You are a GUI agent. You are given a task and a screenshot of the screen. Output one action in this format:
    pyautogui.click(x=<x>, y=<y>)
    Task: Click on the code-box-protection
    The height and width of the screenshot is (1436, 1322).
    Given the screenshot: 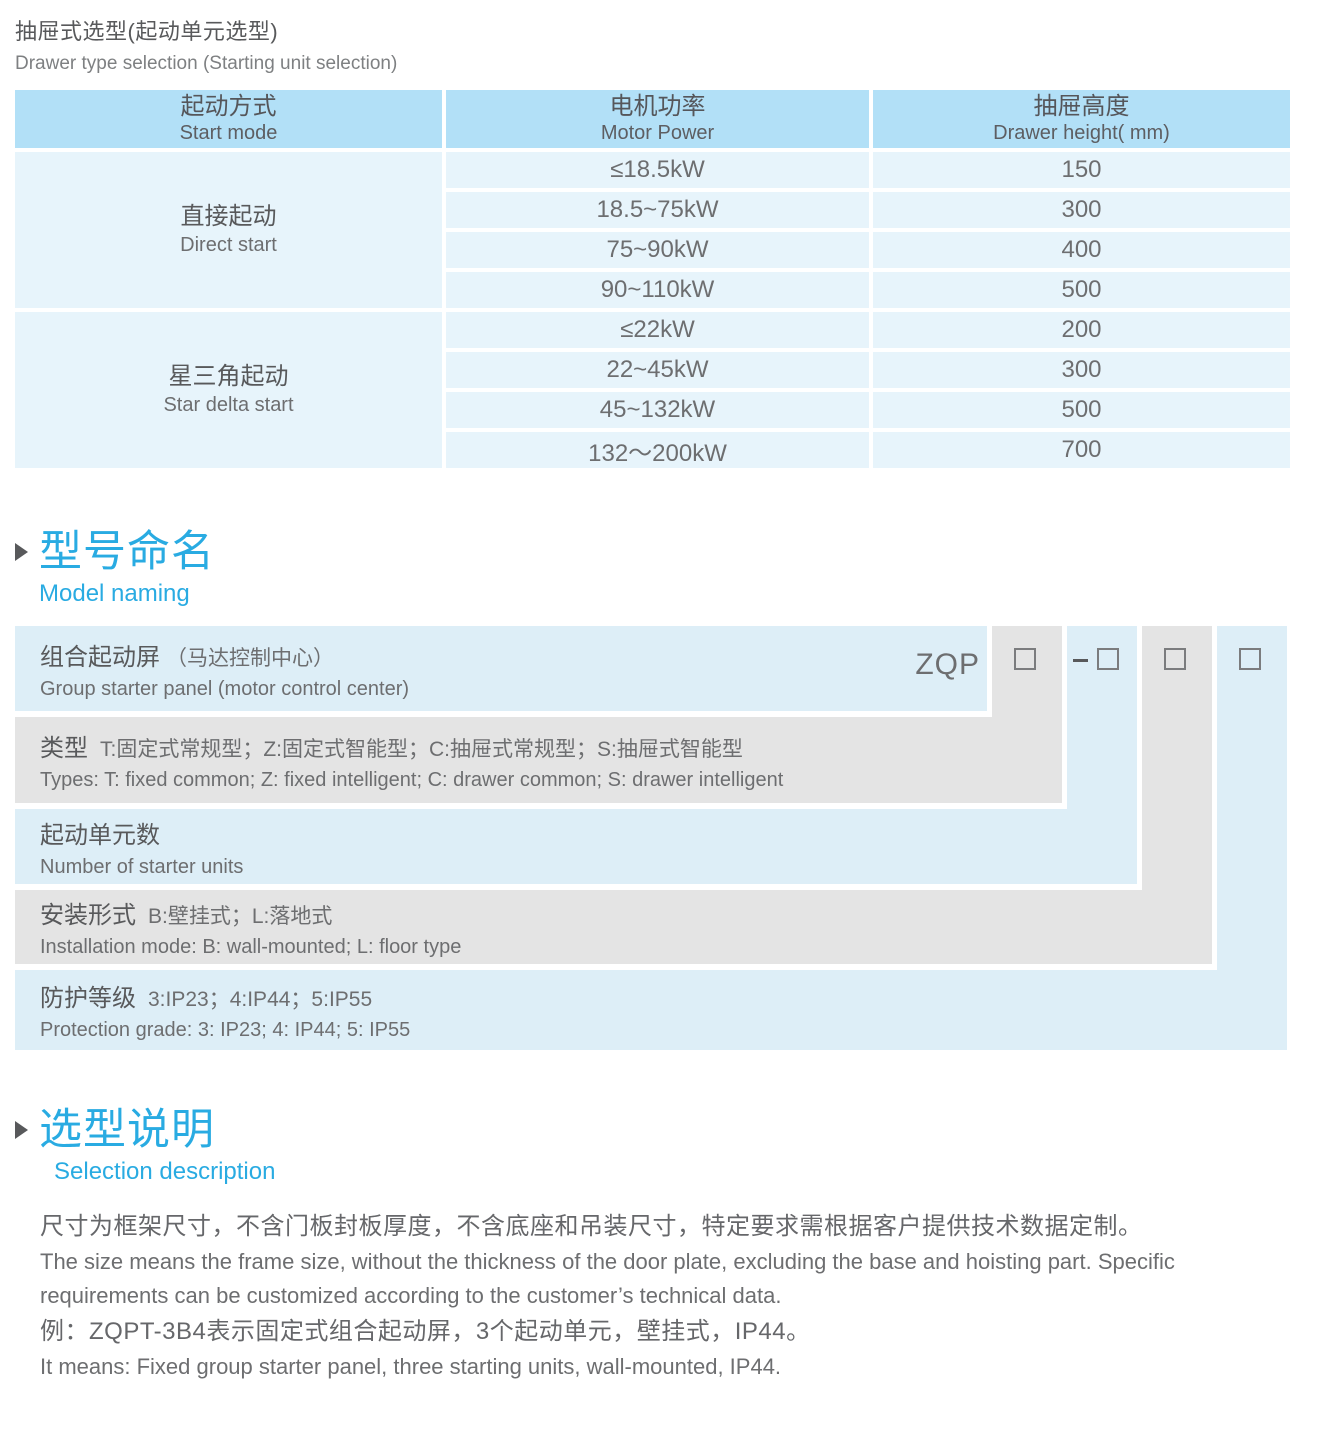 What is the action you would take?
    pyautogui.click(x=1250, y=659)
    